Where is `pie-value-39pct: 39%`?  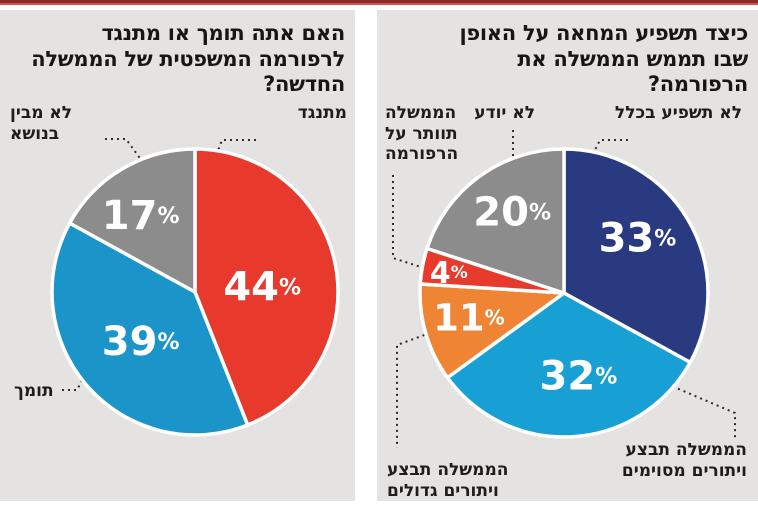
pie-value-39pct: 39% is located at coordinates (141, 342).